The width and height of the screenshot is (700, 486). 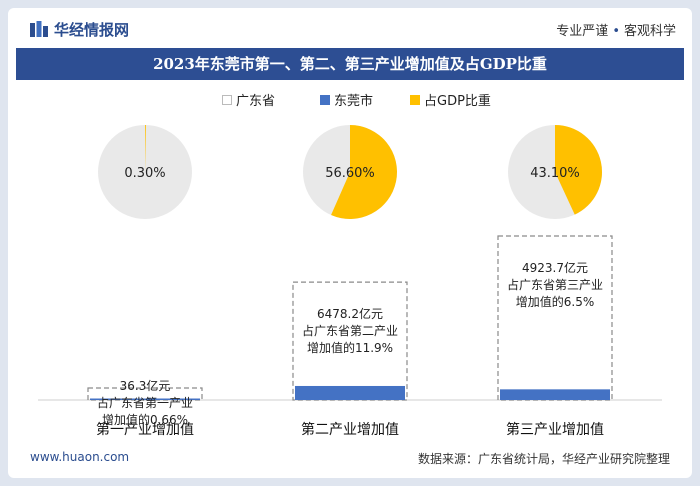 What do you see at coordinates (145, 429) in the screenshot?
I see `x-tick-label-1: 第一产业增加值` at bounding box center [145, 429].